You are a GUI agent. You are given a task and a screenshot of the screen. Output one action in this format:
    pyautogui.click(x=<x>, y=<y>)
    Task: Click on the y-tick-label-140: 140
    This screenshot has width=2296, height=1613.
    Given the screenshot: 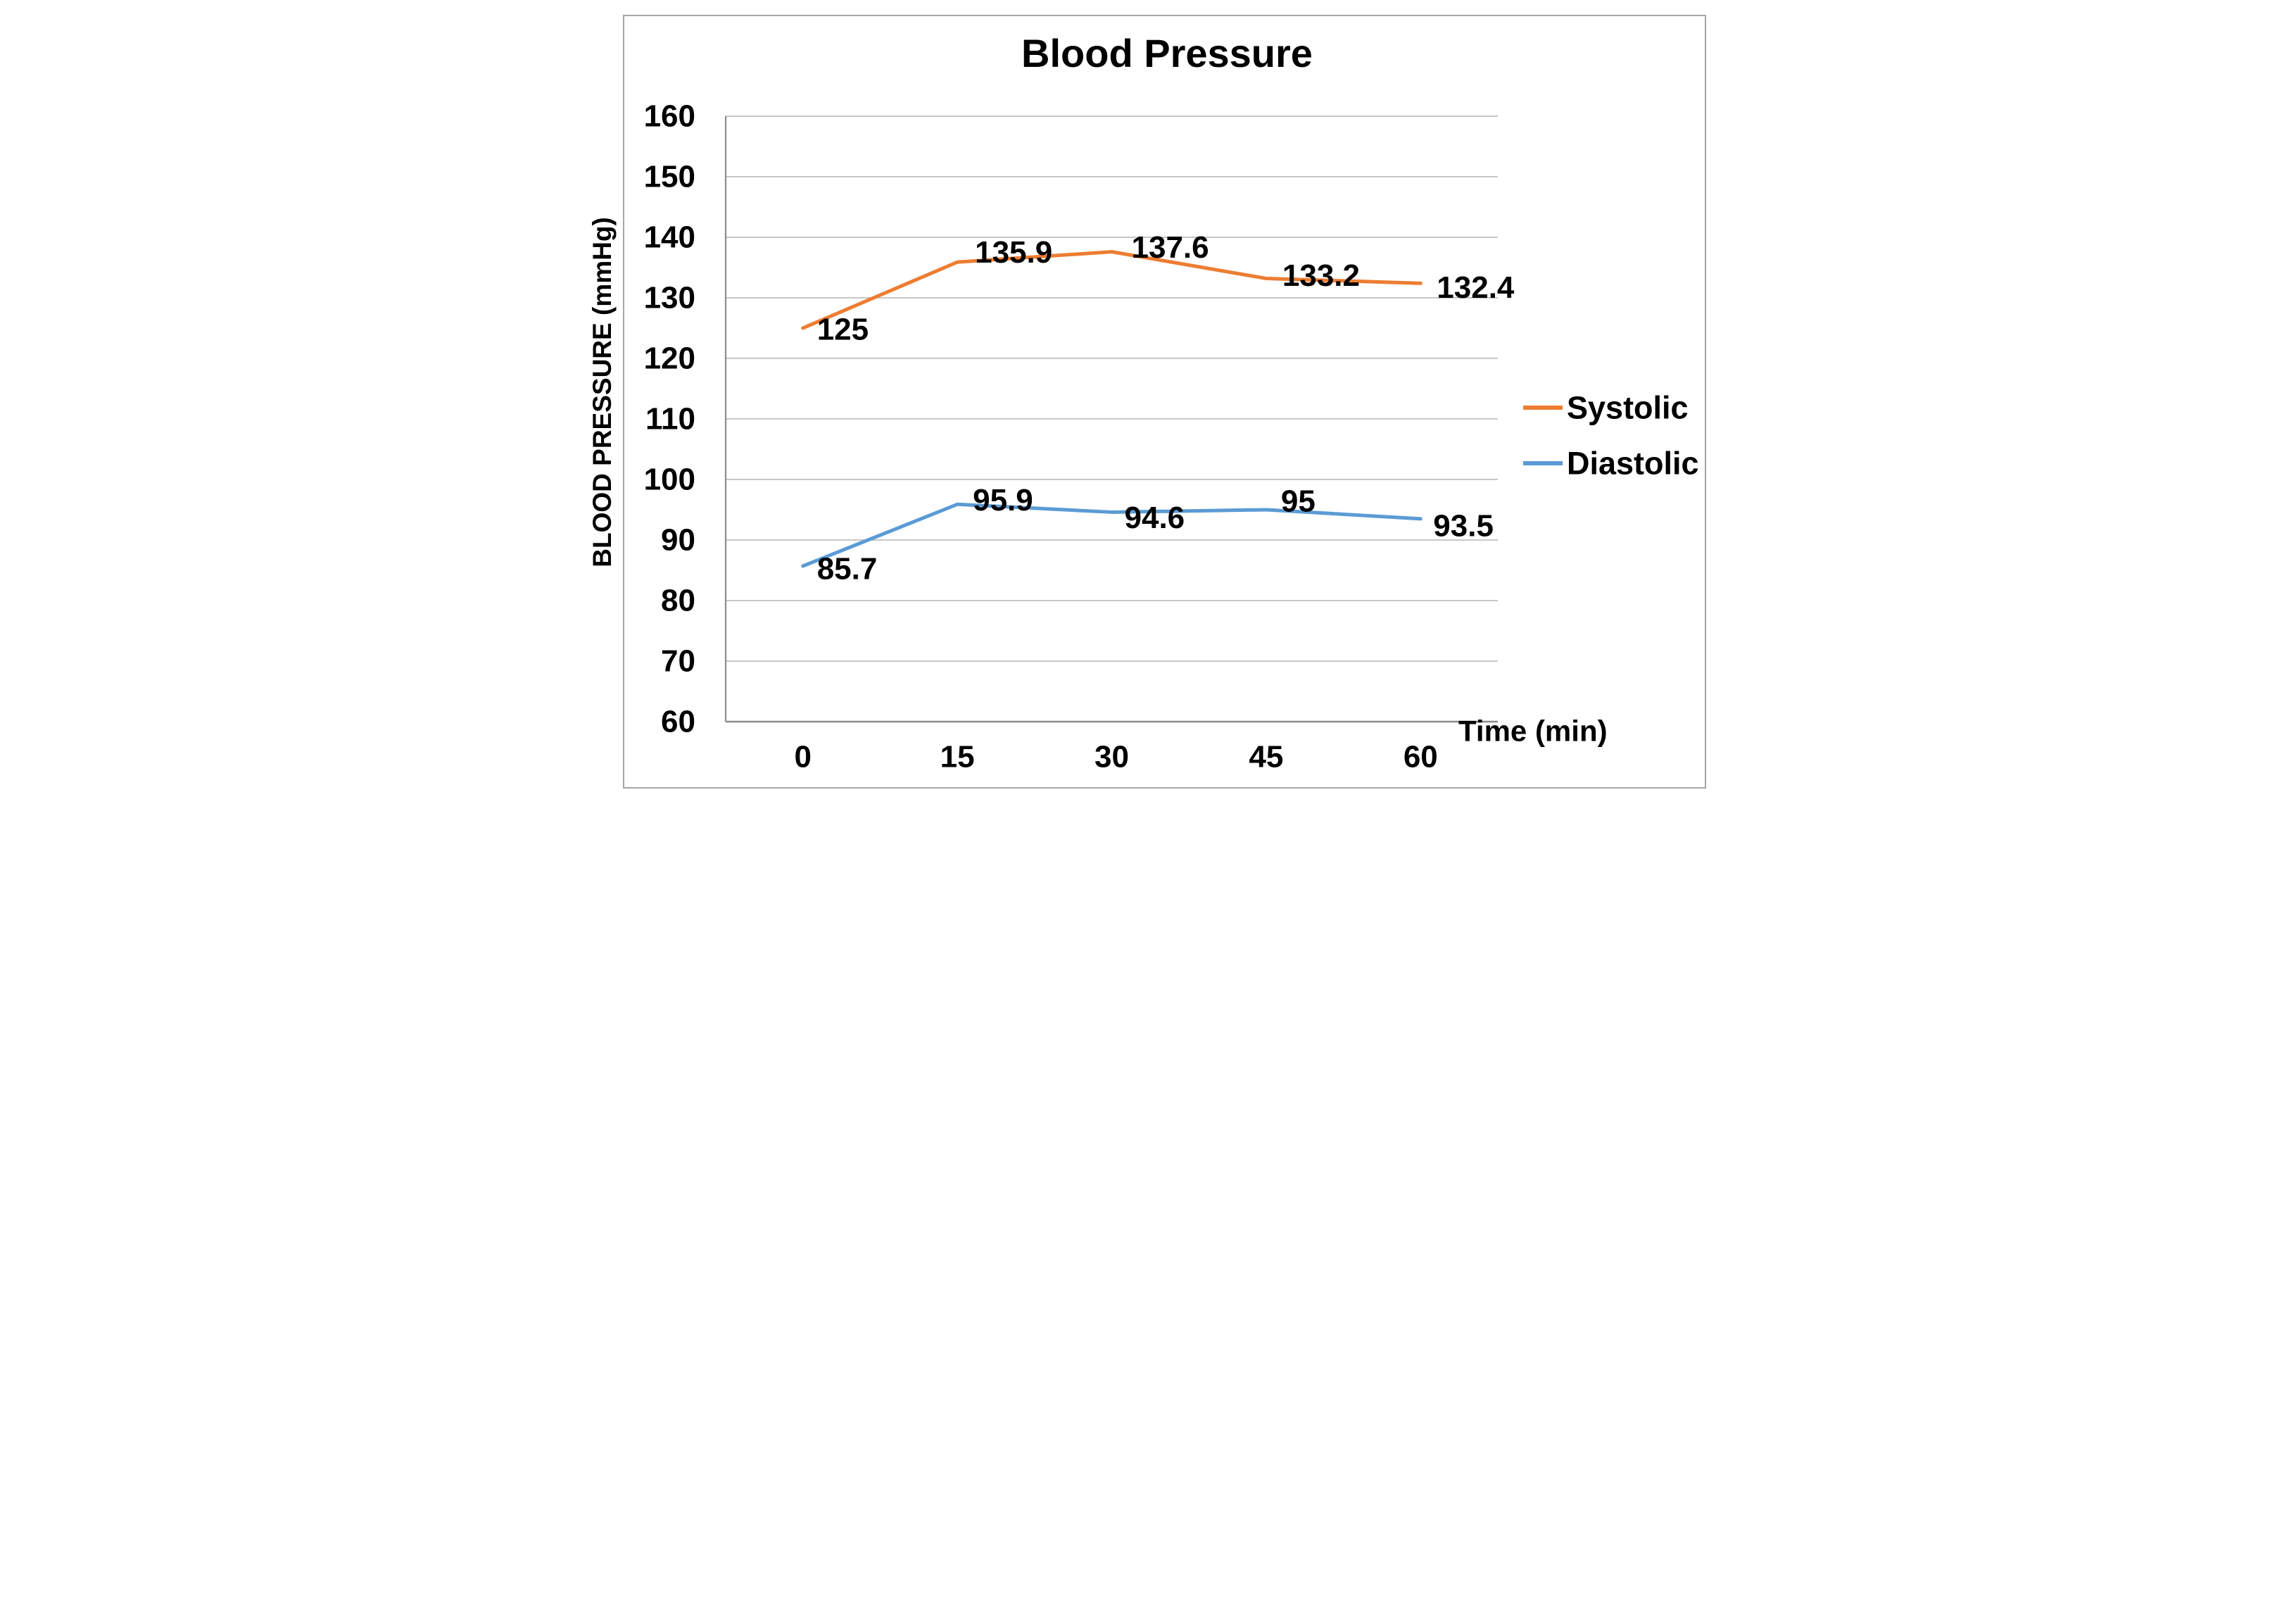 What is the action you would take?
    pyautogui.click(x=669, y=237)
    